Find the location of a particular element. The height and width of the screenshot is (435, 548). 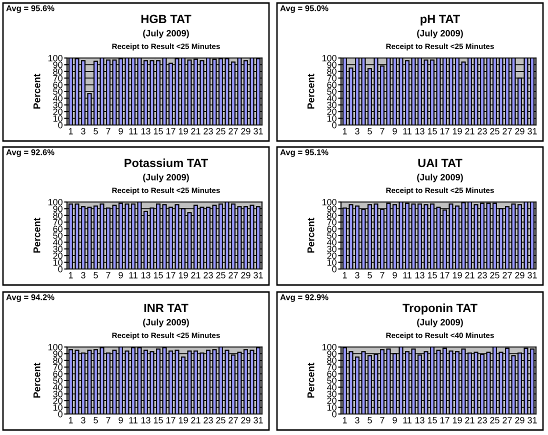

text: Avg = 95.1% is located at coordinates (304, 153).